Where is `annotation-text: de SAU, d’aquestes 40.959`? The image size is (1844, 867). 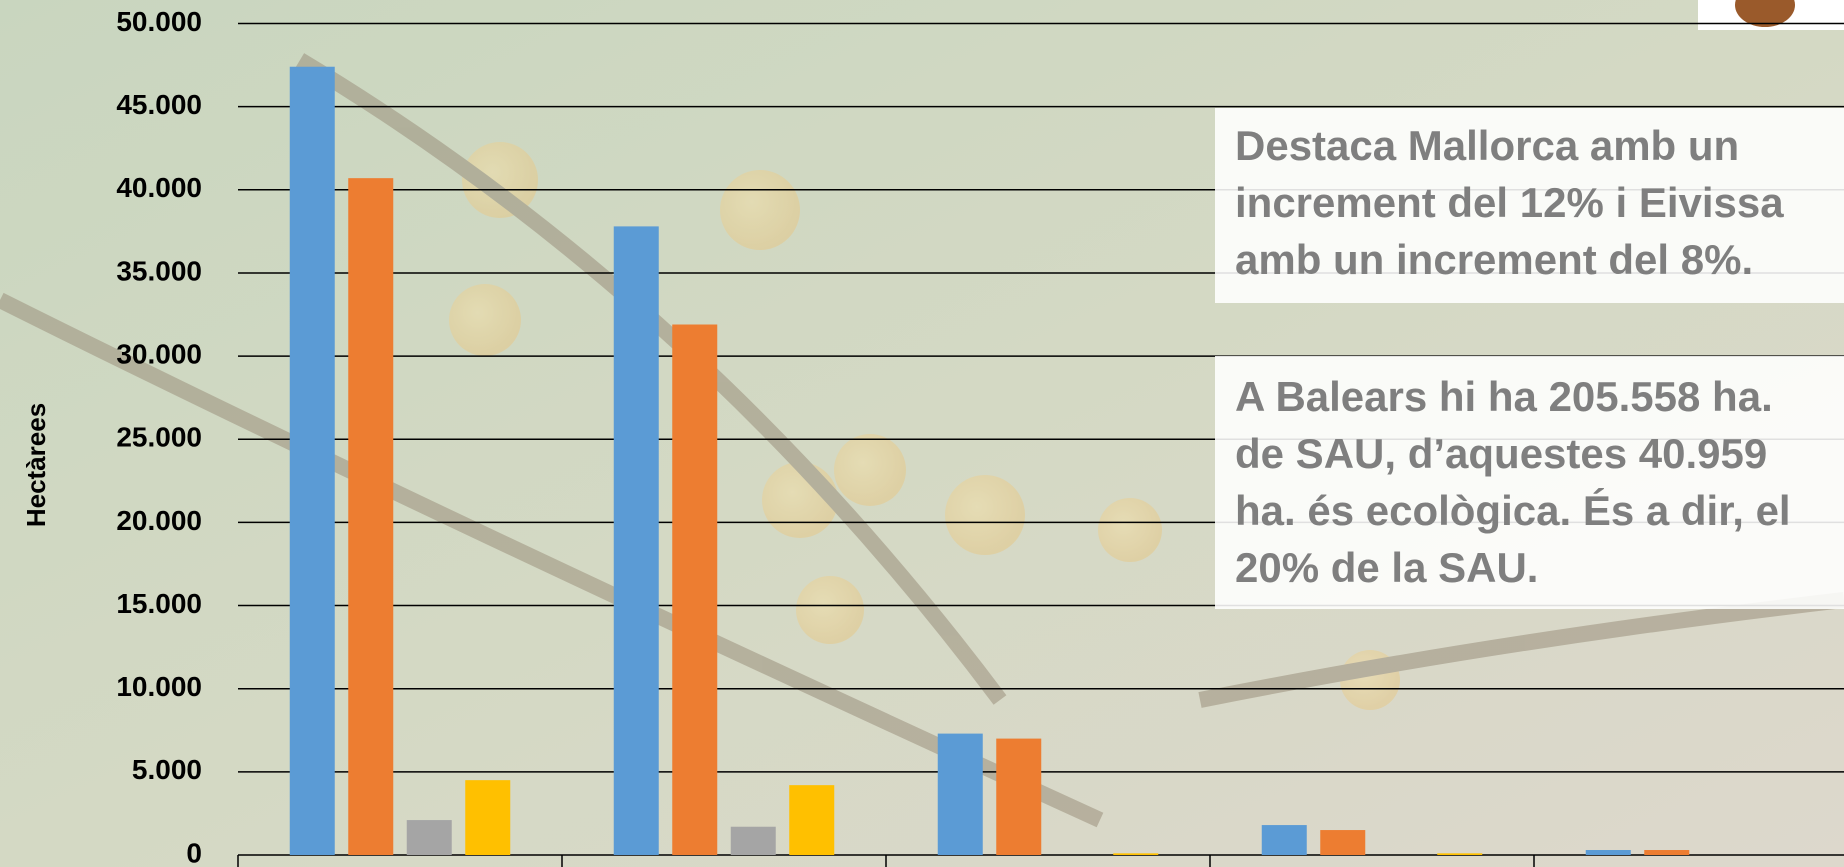
annotation-text: de SAU, d’aquestes 40.959 is located at coordinates (1501, 453).